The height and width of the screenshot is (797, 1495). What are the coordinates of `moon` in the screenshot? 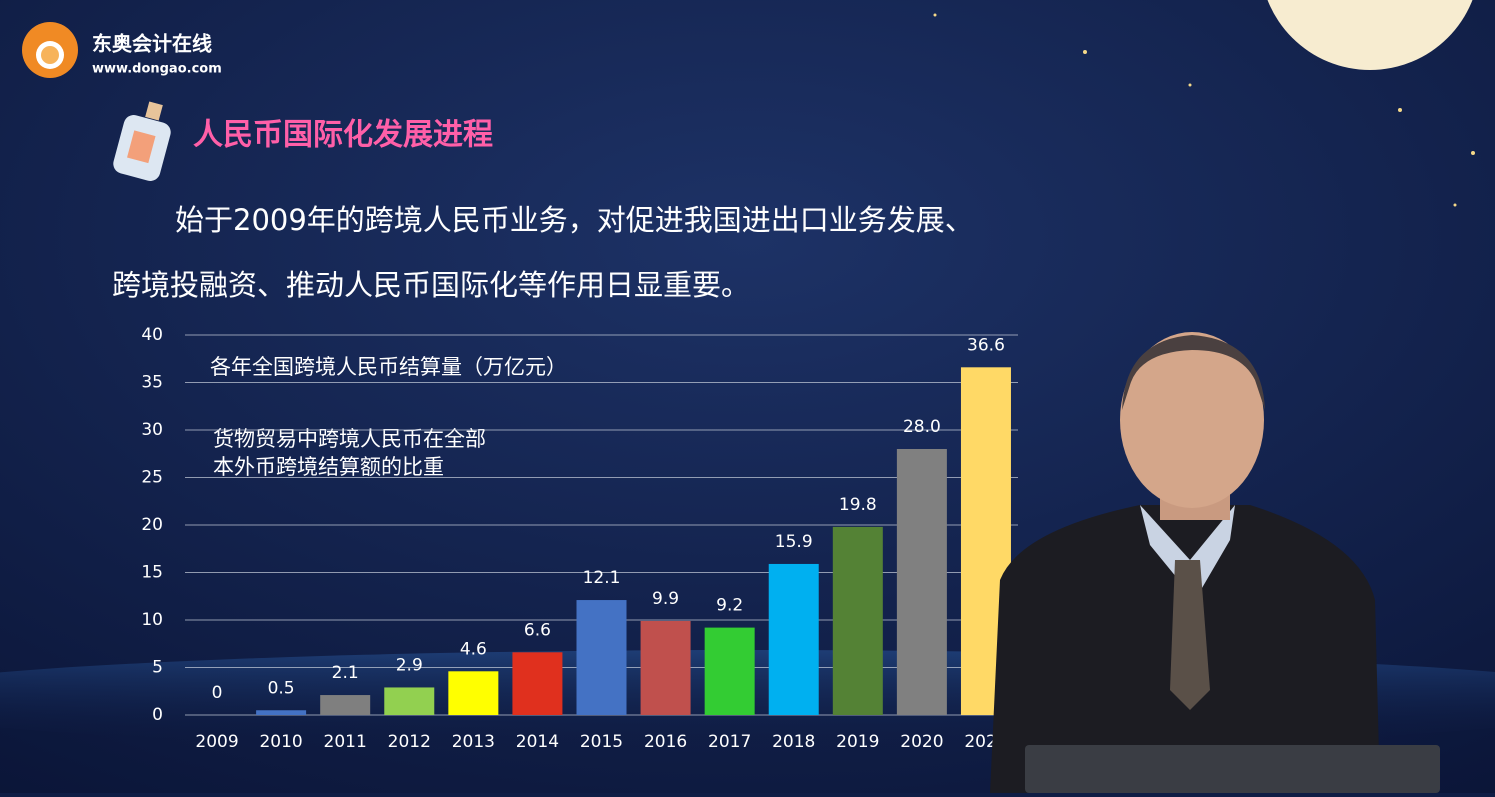 It's located at (1370, 35).